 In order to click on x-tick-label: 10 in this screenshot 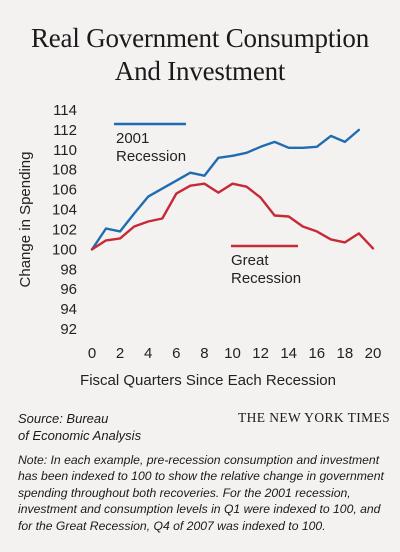, I will do `click(232, 353)`.